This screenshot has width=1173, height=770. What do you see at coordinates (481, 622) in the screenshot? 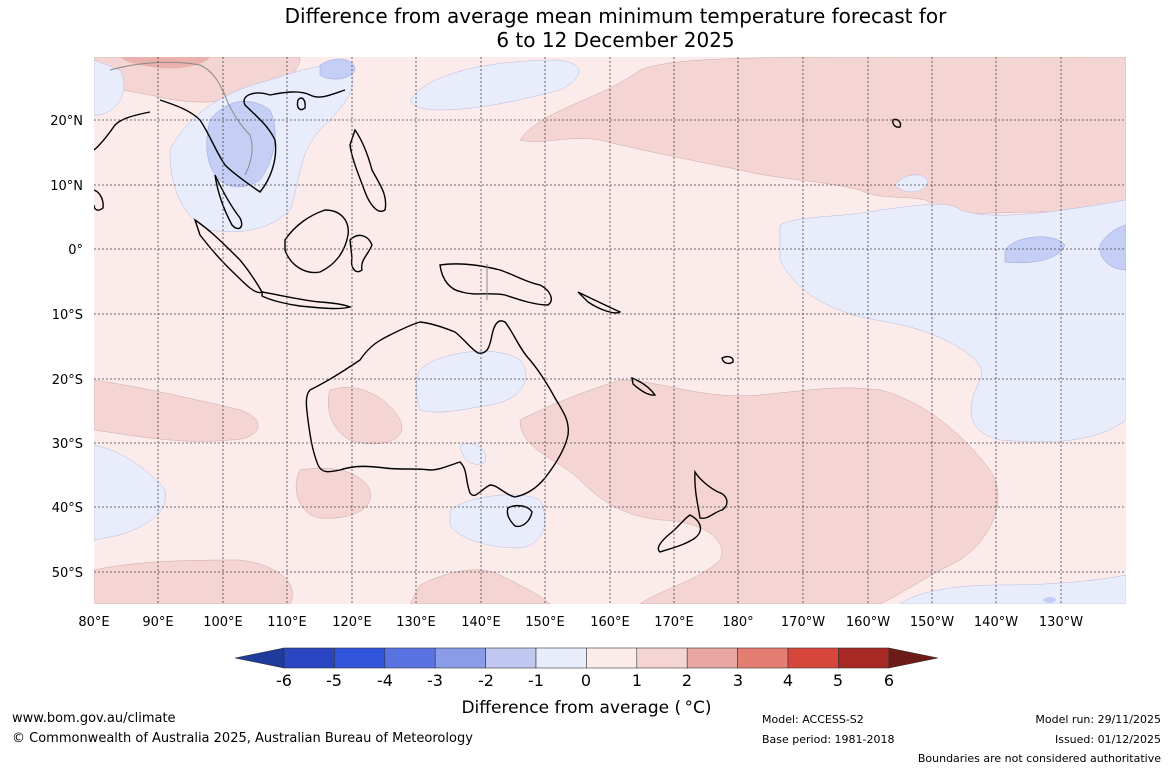
I see `lon-label: 140°E` at bounding box center [481, 622].